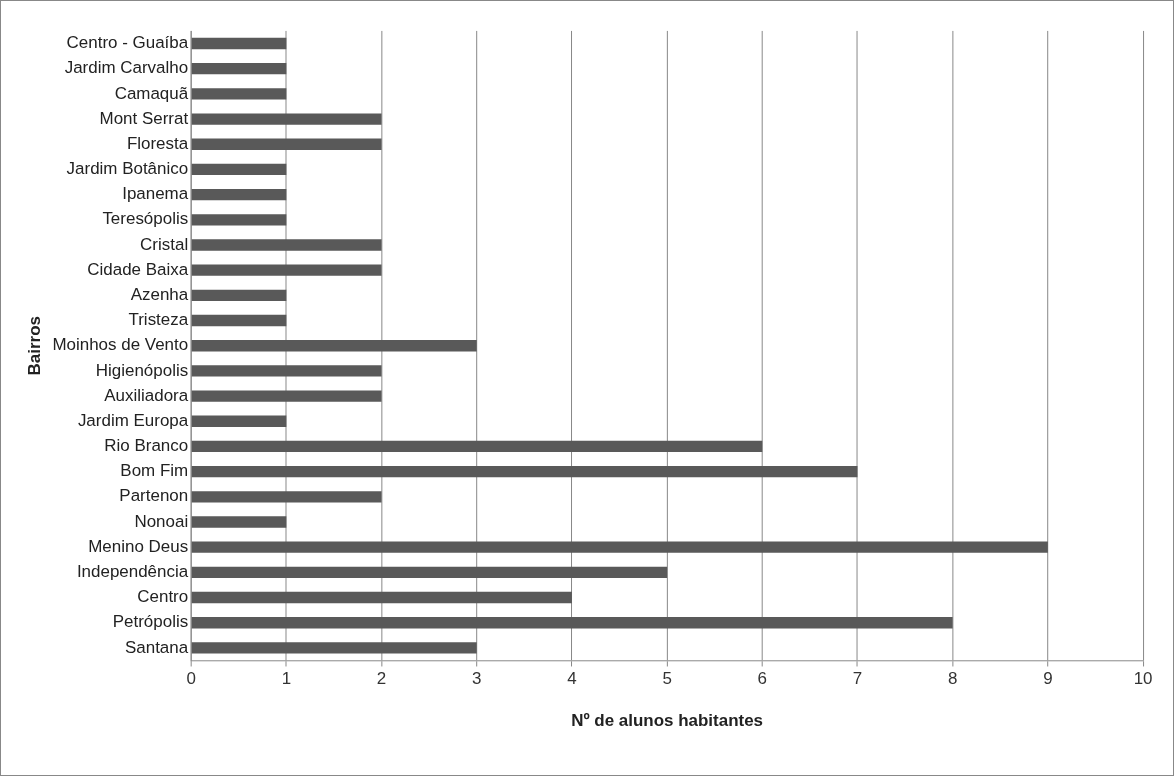  I want to click on y-tick-label: Teresópolis, so click(145, 219).